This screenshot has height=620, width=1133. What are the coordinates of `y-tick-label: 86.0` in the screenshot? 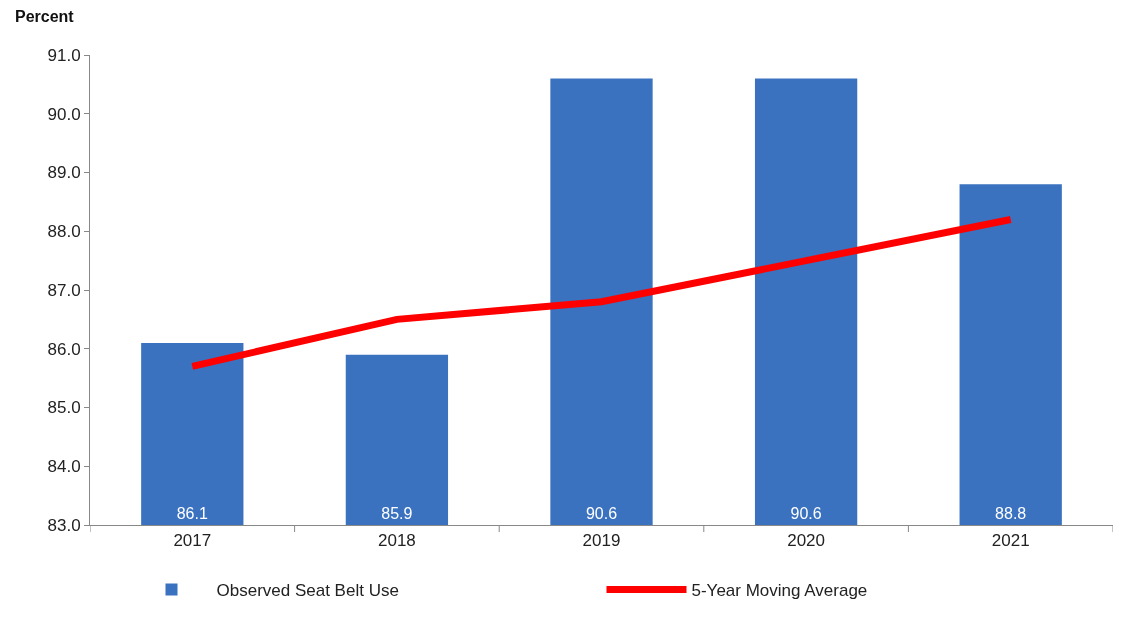 It's located at (64, 349).